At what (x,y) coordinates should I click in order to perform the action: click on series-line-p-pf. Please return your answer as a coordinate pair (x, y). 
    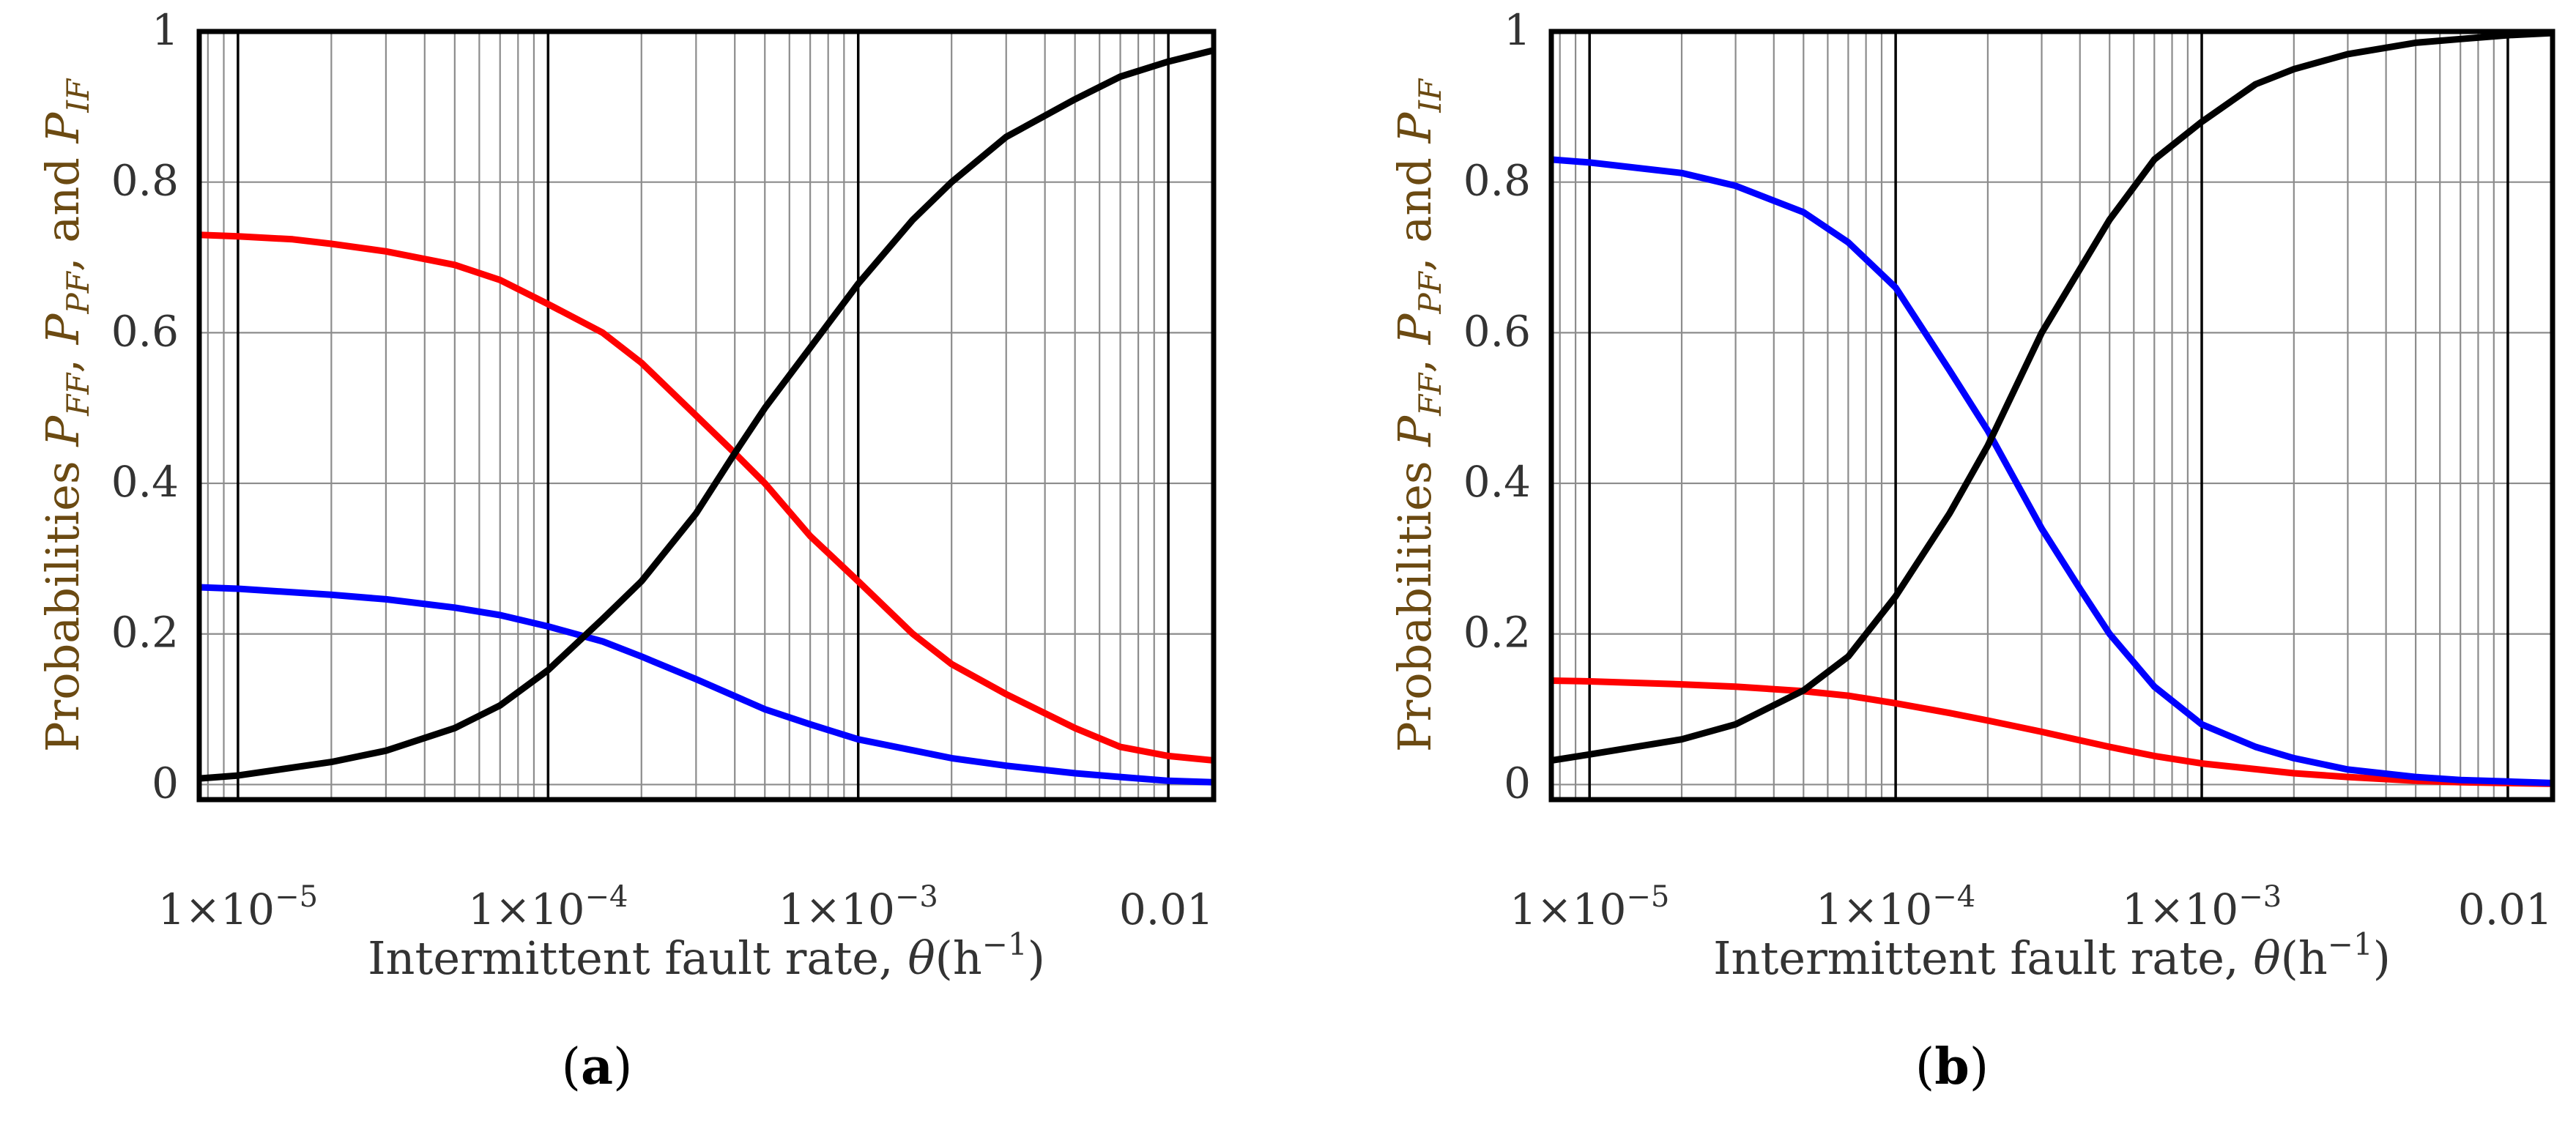
    Looking at the image, I should click on (706, 685).